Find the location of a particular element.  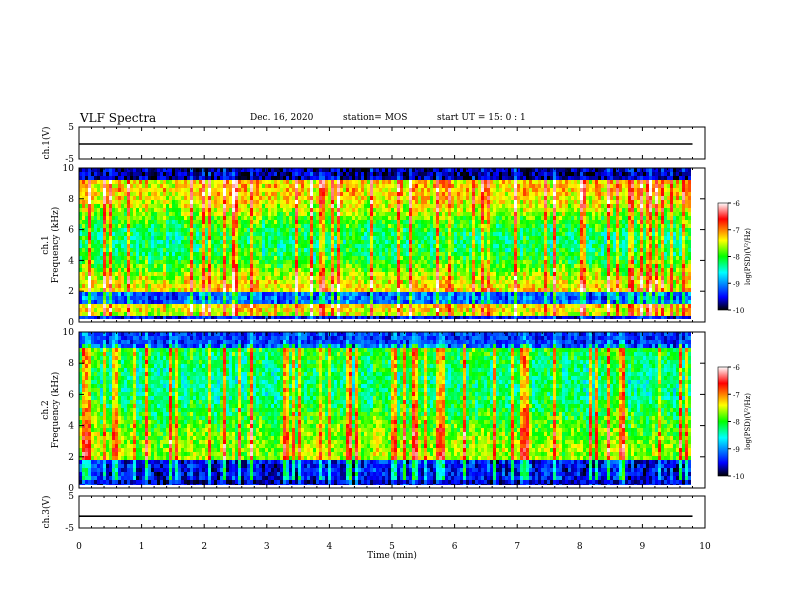

x-tick-label: 9 is located at coordinates (643, 547).